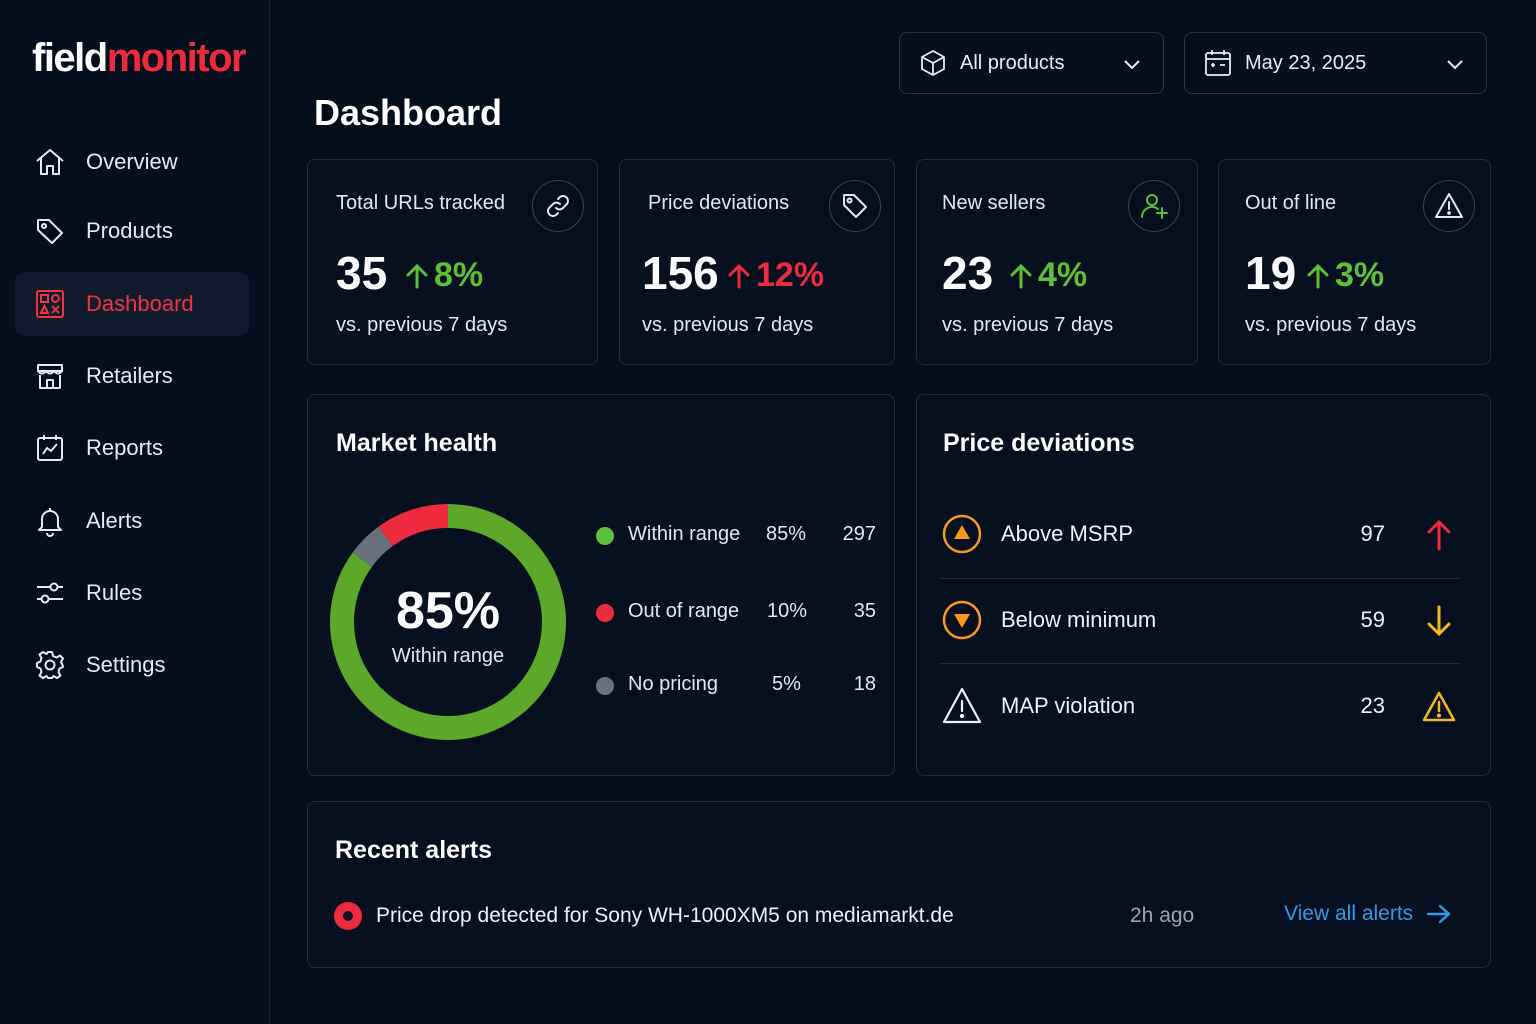 This screenshot has width=1536, height=1024. What do you see at coordinates (684, 611) in the screenshot?
I see `legend-name: Out of range` at bounding box center [684, 611].